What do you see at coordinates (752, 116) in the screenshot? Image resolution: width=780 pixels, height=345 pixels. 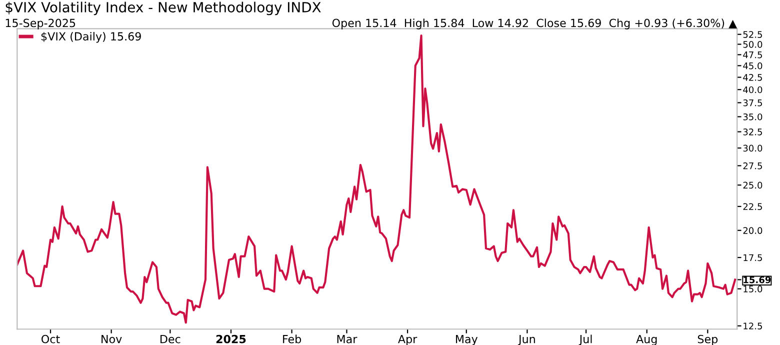 I see `y-tick-label: 35.0` at bounding box center [752, 116].